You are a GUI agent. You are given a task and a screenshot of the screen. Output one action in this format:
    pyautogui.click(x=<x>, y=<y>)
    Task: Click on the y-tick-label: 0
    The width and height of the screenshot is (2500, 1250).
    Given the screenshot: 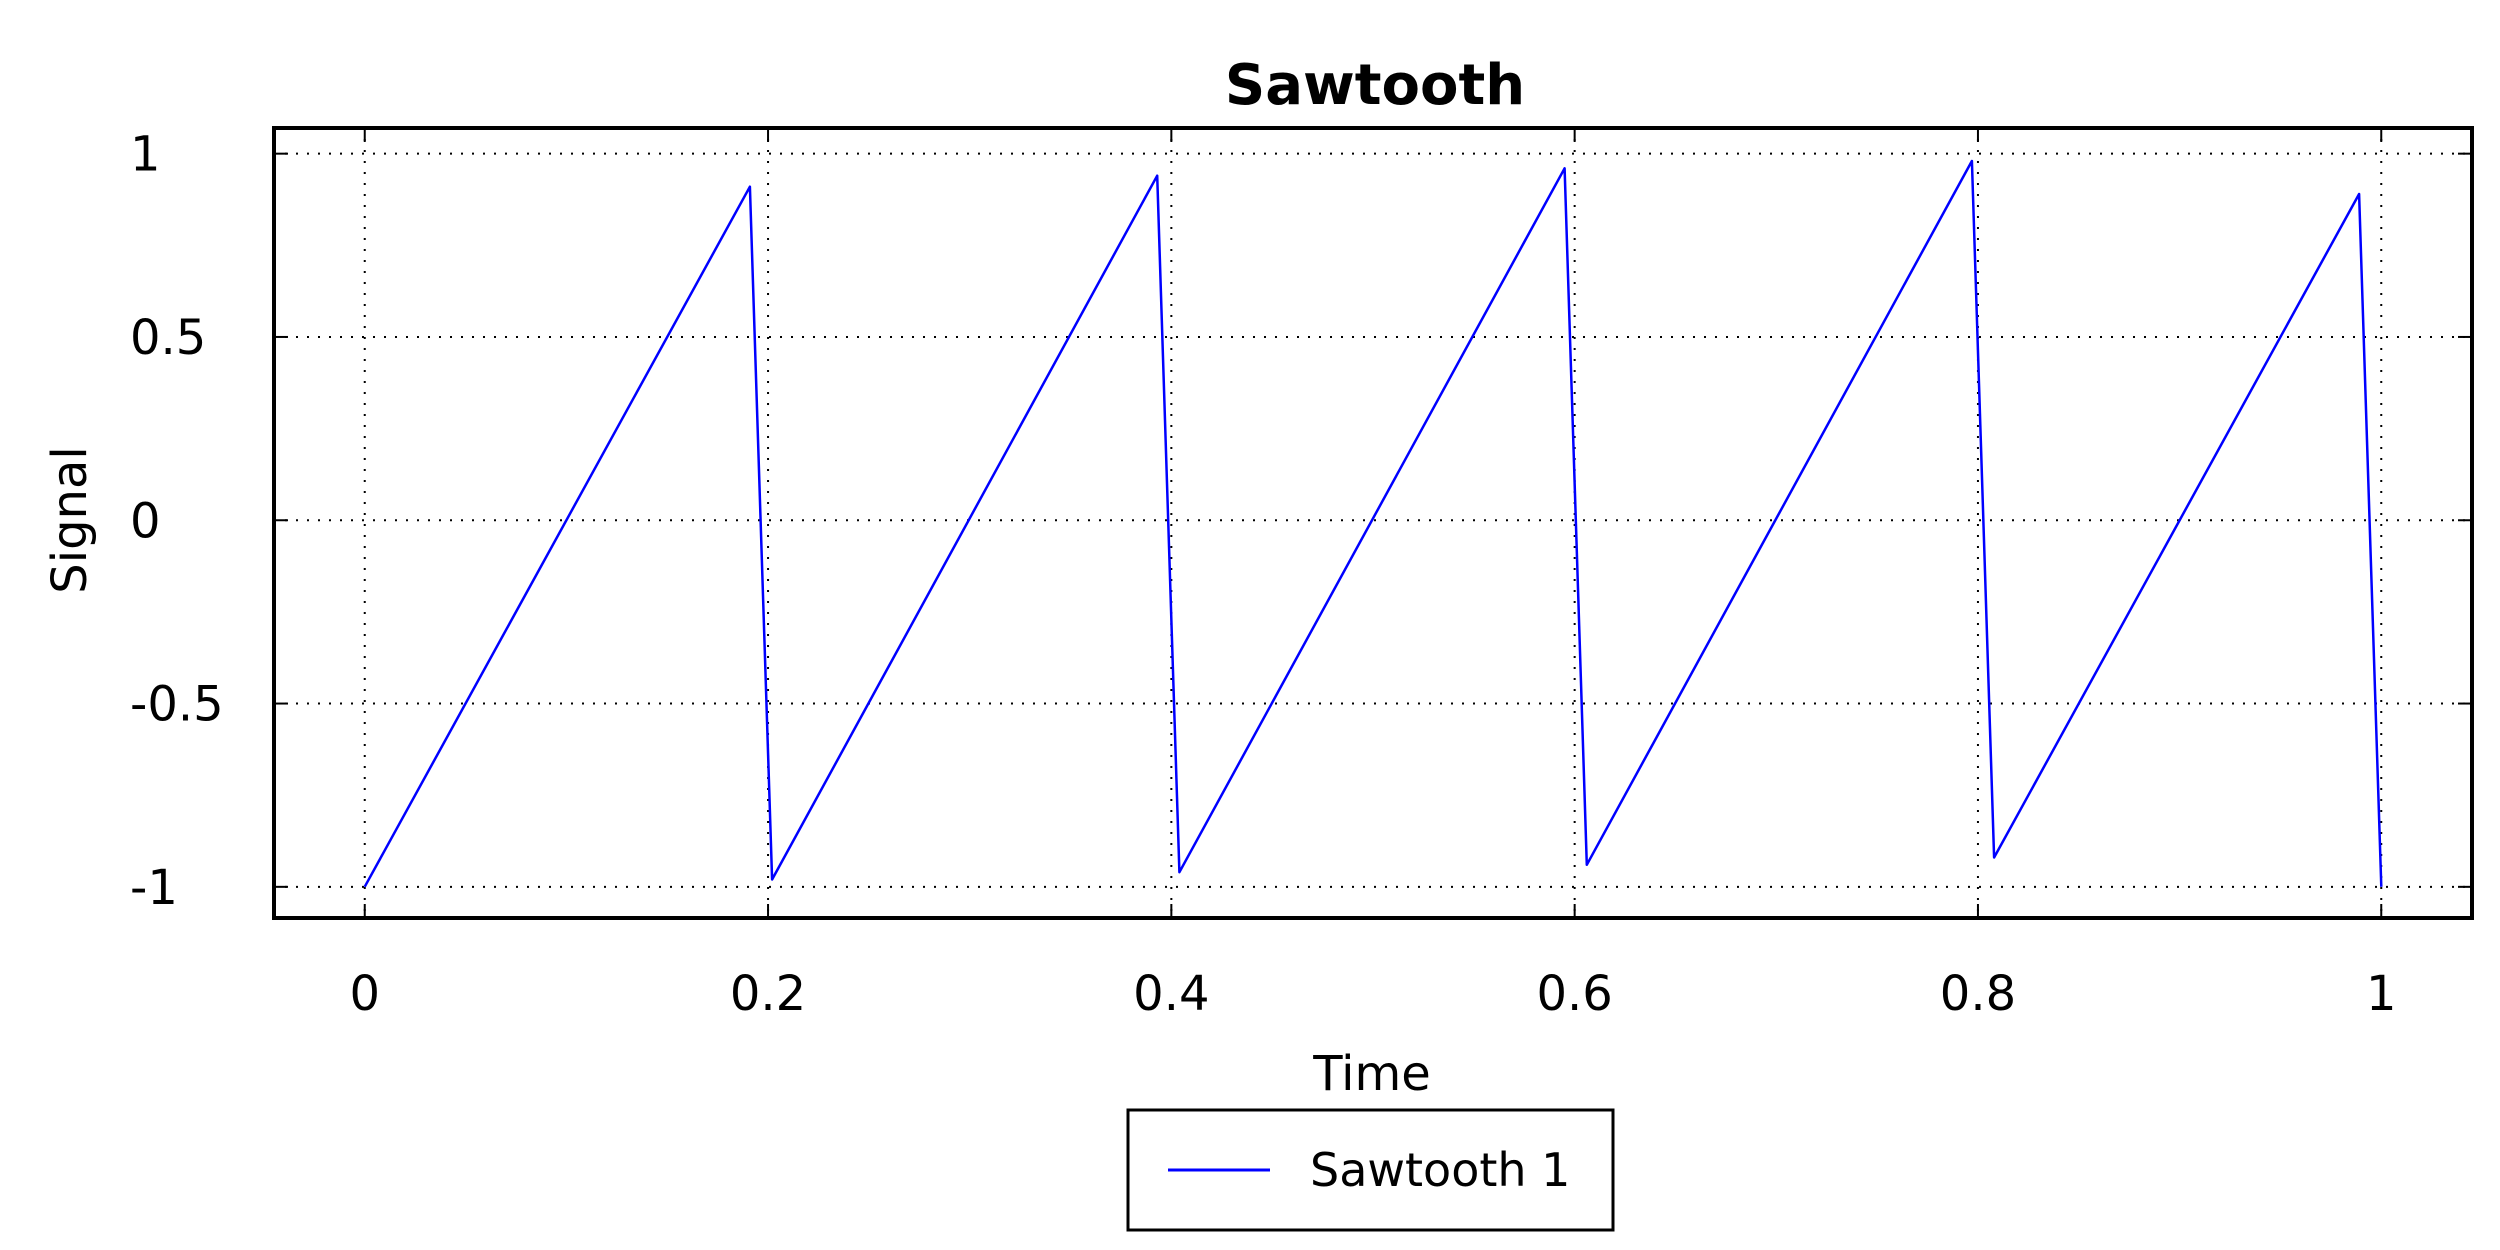 What is the action you would take?
    pyautogui.click(x=145, y=521)
    